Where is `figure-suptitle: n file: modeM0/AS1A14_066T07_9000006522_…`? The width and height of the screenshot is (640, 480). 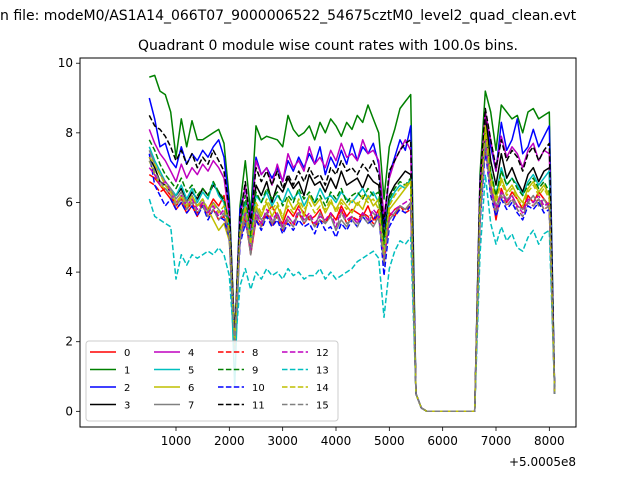 figure-suptitle: n file: modeM0/AS1A14_066T07_9000006522_… is located at coordinates (288, 16).